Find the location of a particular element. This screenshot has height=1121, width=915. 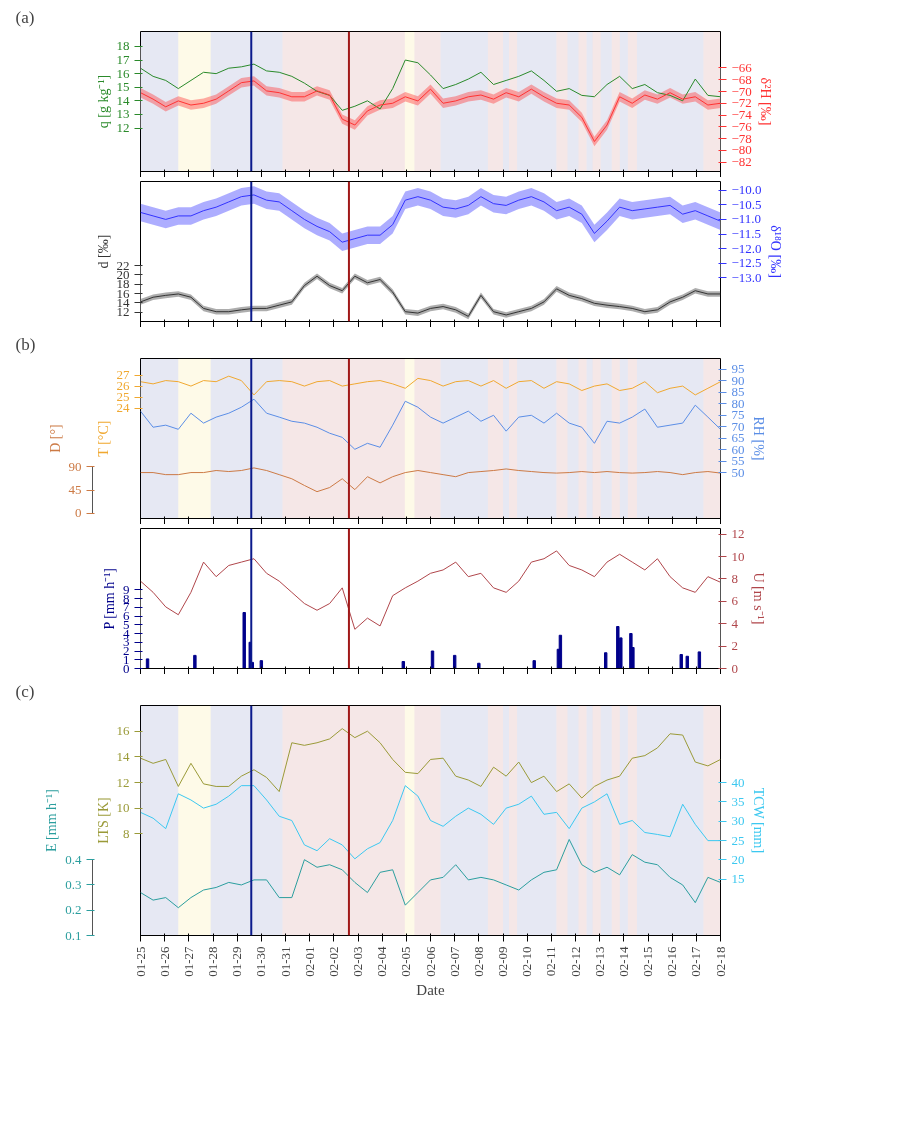

x-tick-label: 01-26 is located at coordinates (164, 961).